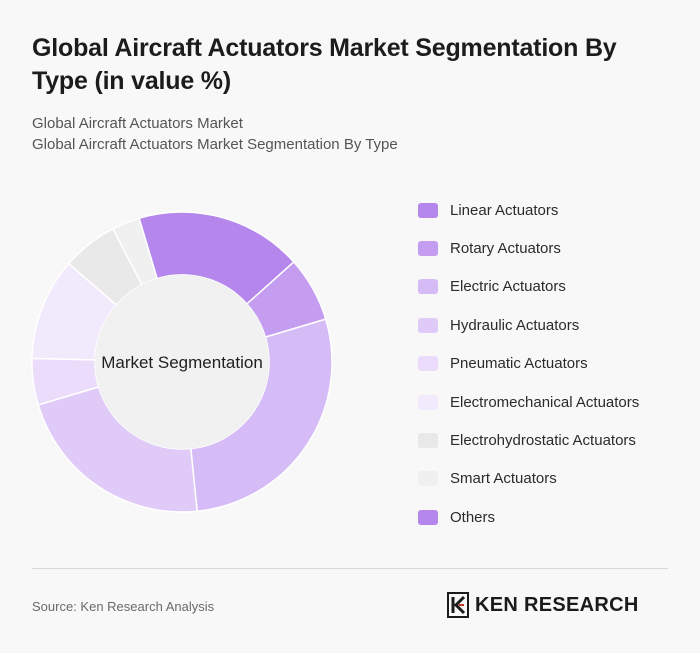  What do you see at coordinates (515, 325) in the screenshot?
I see `legend-label: Hydraulic Actuators` at bounding box center [515, 325].